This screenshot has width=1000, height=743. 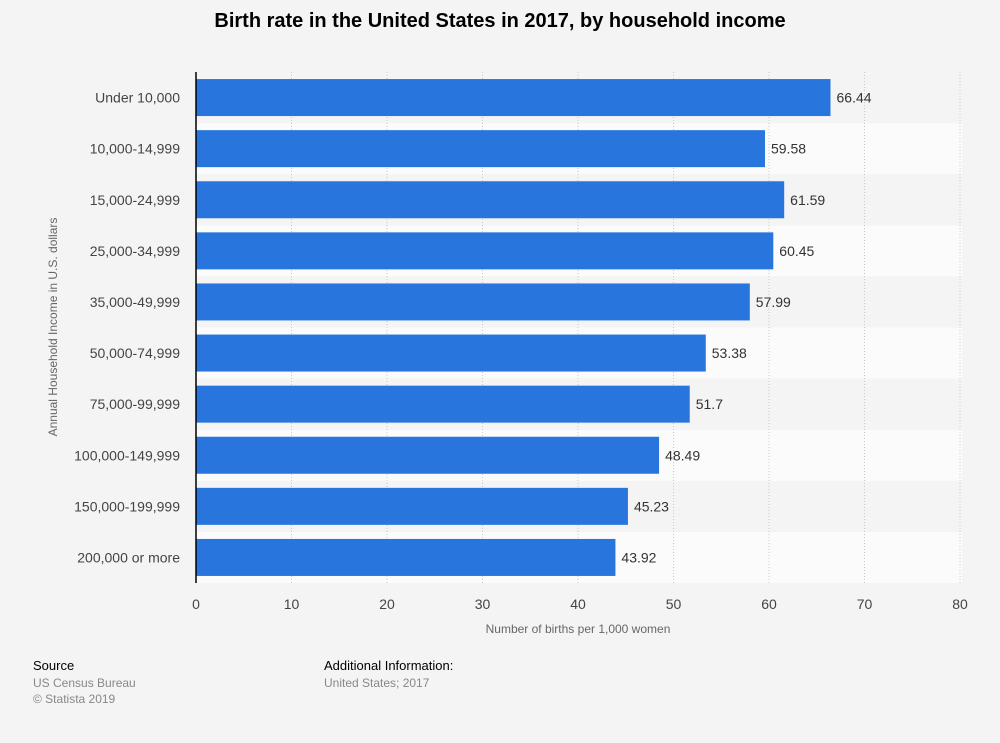 I want to click on value-label: 60.45, so click(x=796, y=251).